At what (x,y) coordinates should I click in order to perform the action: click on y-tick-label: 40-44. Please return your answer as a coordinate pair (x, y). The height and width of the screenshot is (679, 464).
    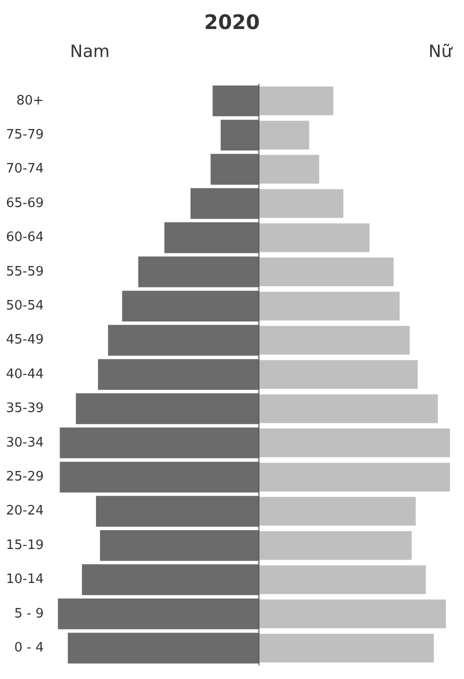
    Looking at the image, I should click on (25, 374).